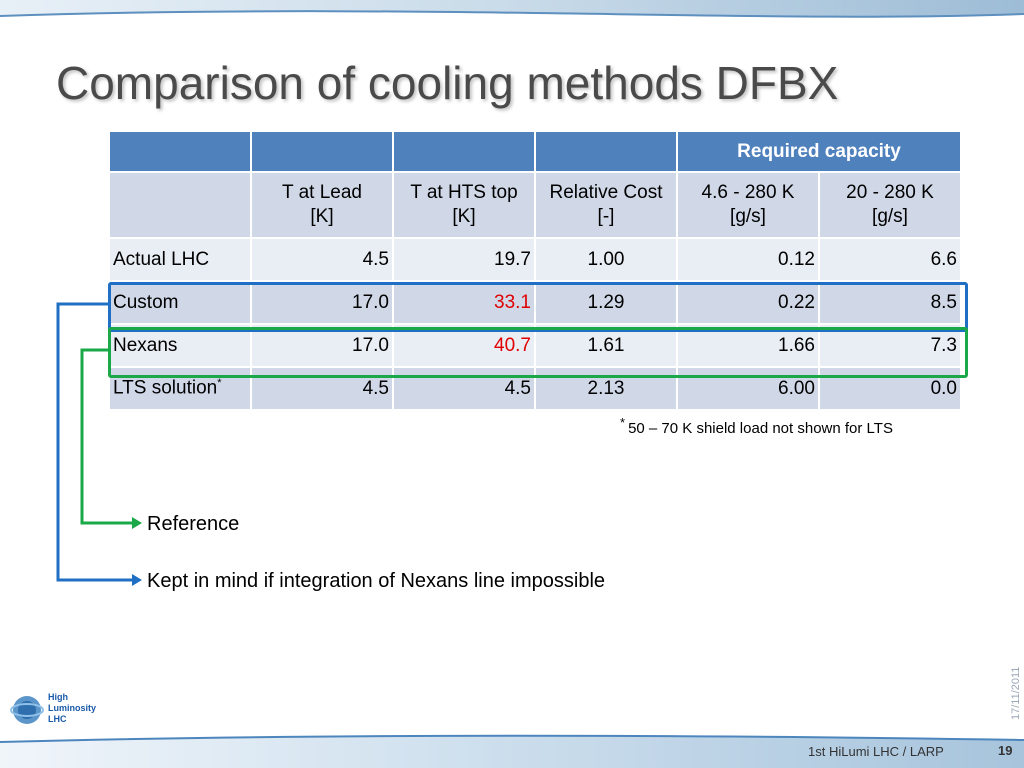 The image size is (1024, 768). What do you see at coordinates (760, 428) in the screenshot?
I see `footnote-text: 50 – 70 K shield load not shown for LTS` at bounding box center [760, 428].